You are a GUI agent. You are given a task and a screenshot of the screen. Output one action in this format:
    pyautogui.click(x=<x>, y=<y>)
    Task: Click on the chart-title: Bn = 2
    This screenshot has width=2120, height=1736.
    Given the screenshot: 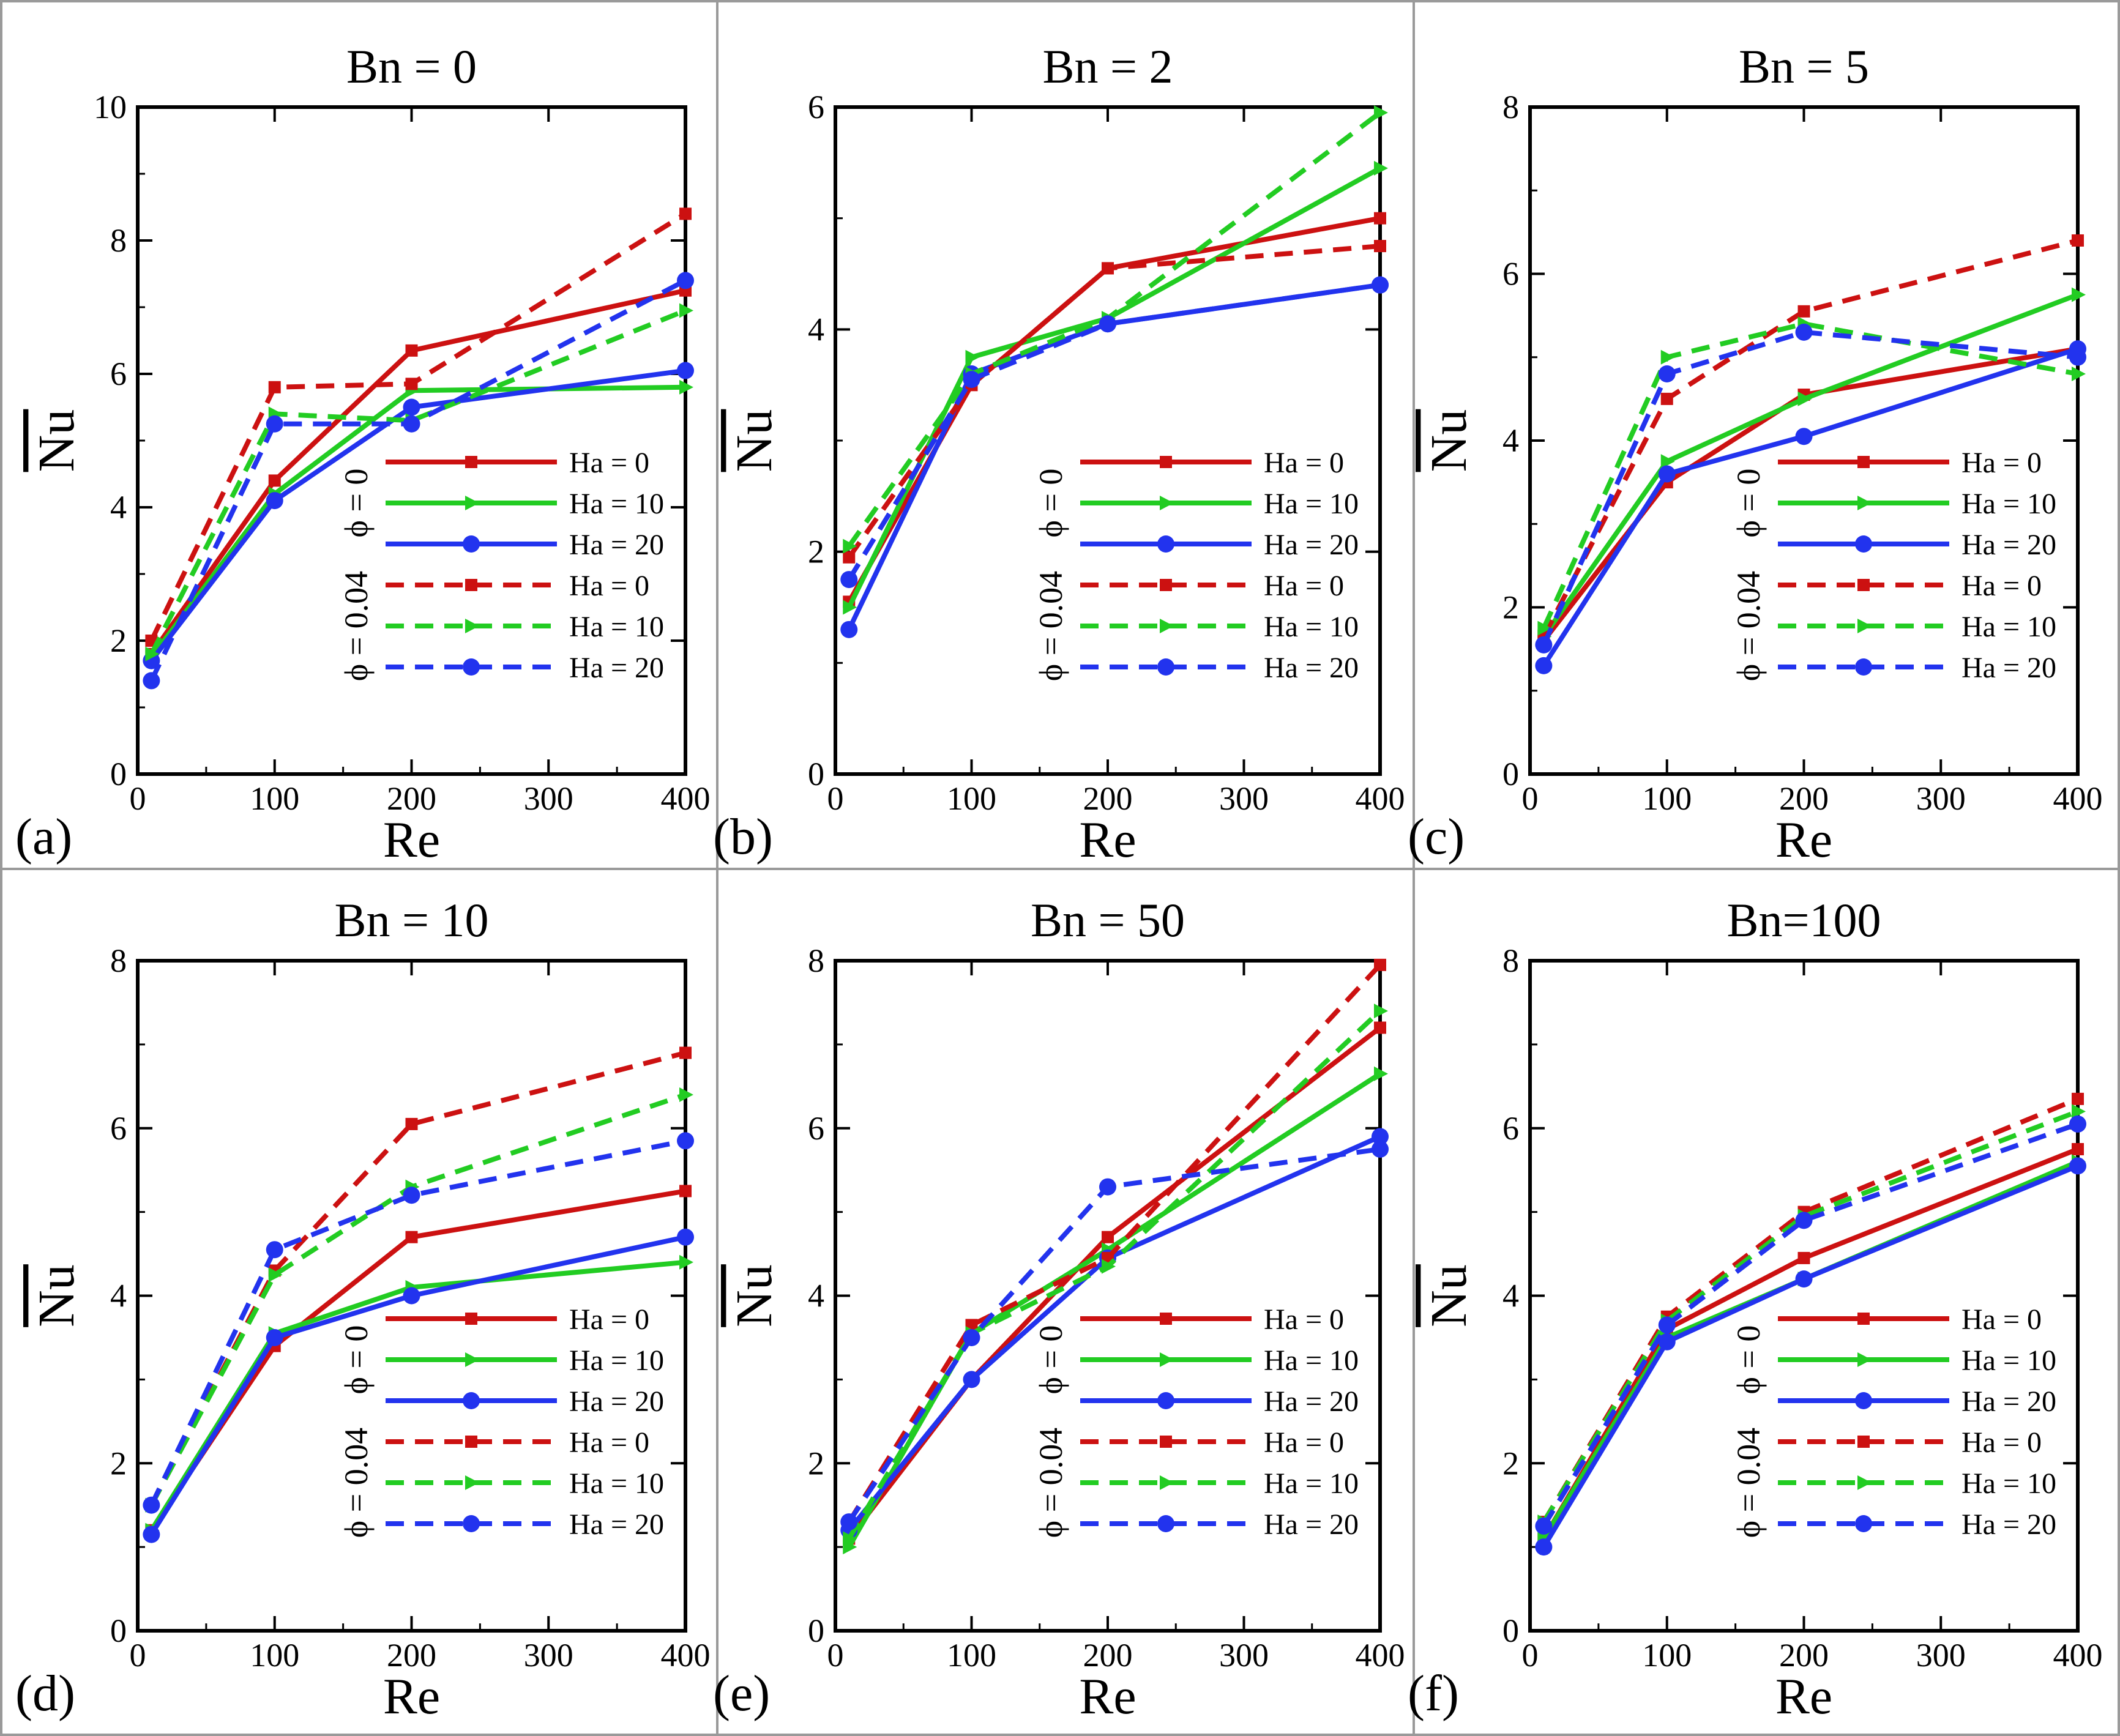 What is the action you would take?
    pyautogui.click(x=1107, y=66)
    